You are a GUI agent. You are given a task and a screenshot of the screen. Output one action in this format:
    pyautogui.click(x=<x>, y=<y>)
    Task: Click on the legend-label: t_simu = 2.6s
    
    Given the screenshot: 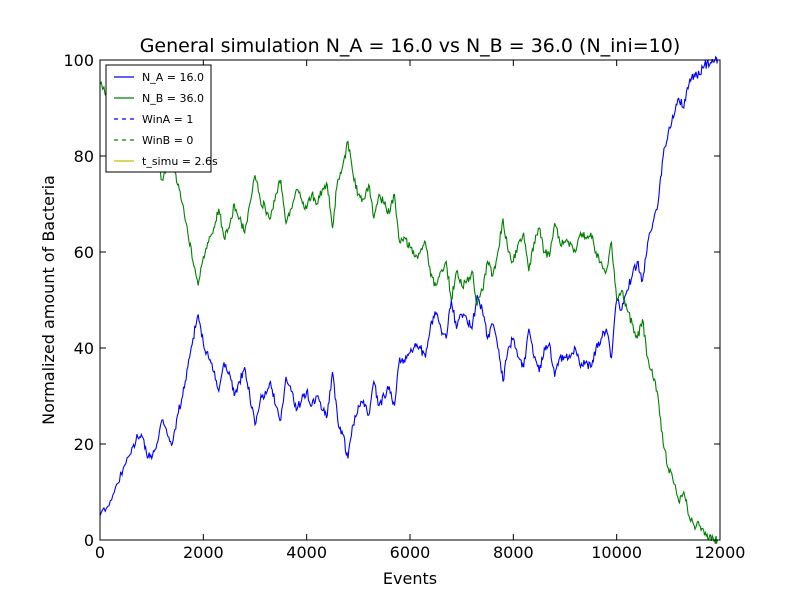 What is the action you would take?
    pyautogui.click(x=180, y=161)
    